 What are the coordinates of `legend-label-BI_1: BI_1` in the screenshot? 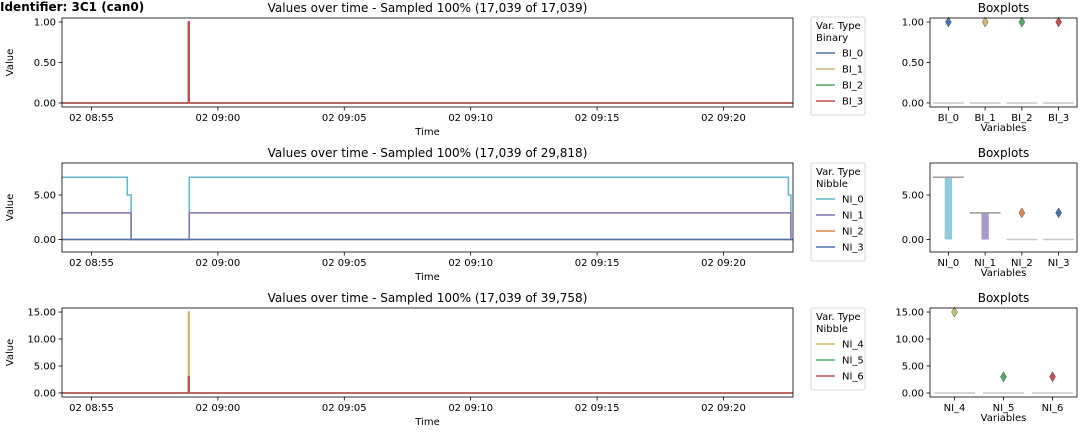 It's located at (852, 70).